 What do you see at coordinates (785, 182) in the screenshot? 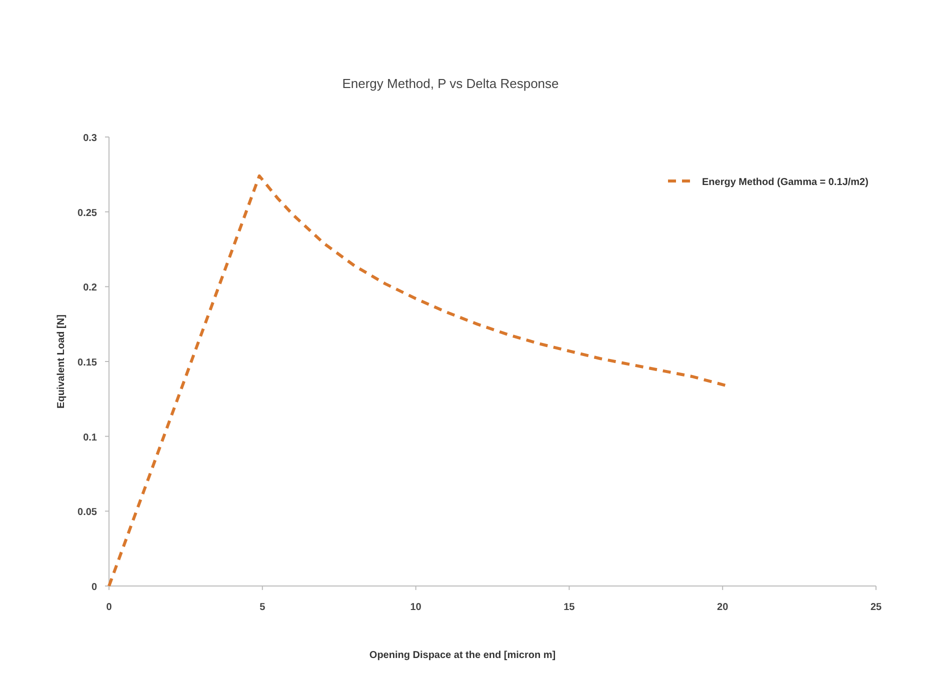
I see `legend-label: Energy Method (Gamma = 0.1J/m2)` at bounding box center [785, 182].